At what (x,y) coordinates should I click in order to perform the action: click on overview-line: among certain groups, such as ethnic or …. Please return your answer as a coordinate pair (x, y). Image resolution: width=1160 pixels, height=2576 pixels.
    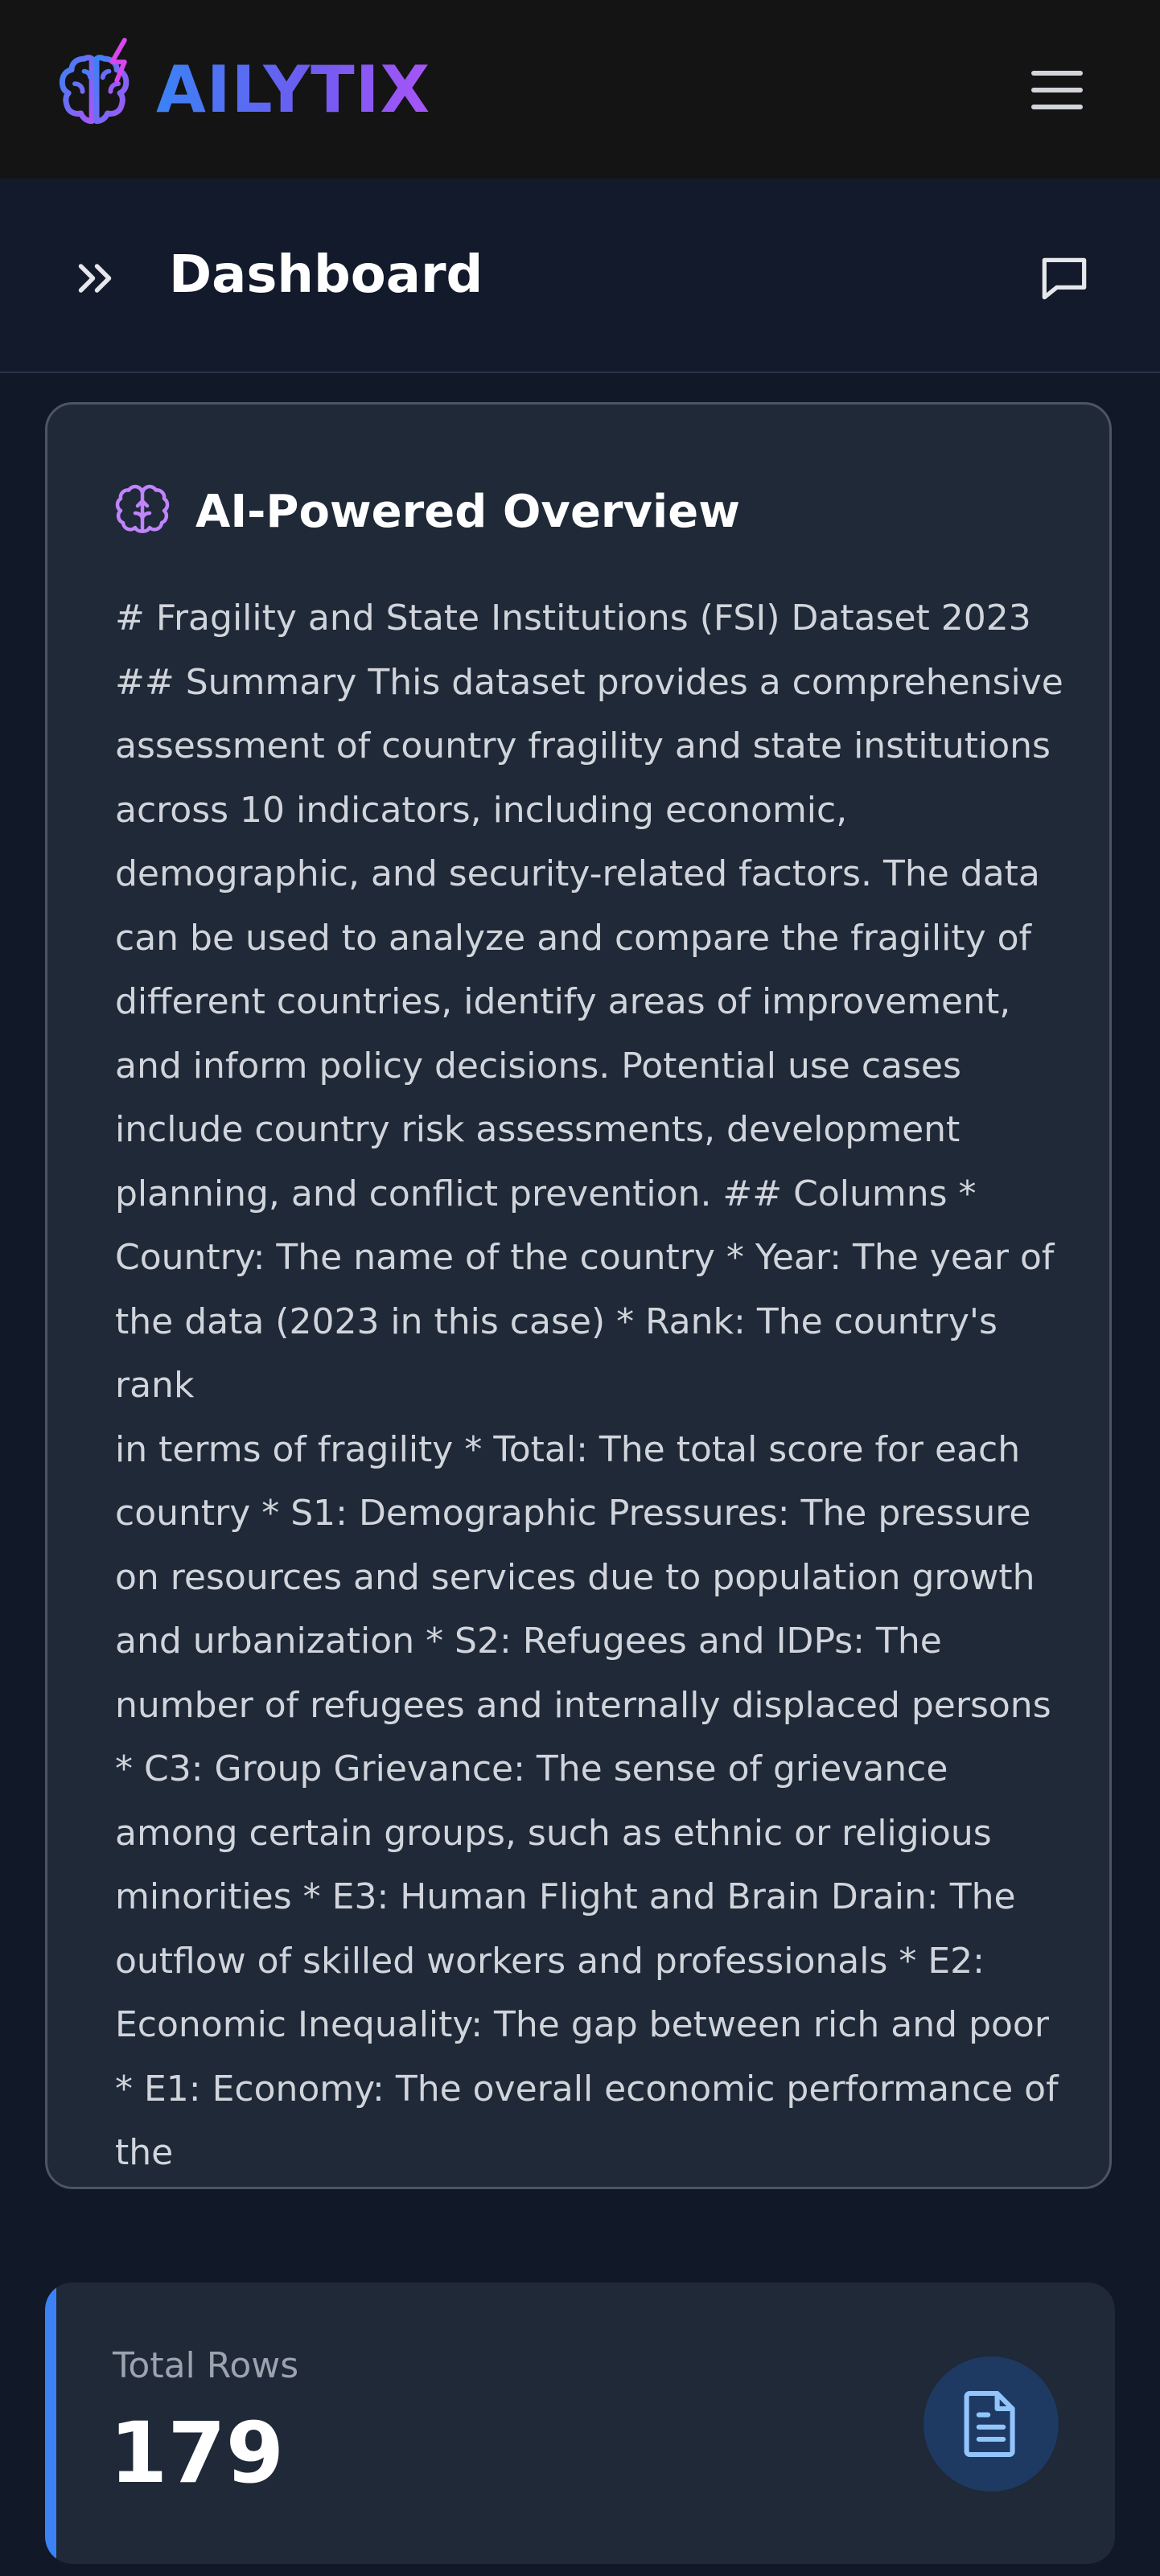
    Looking at the image, I should click on (553, 1833).